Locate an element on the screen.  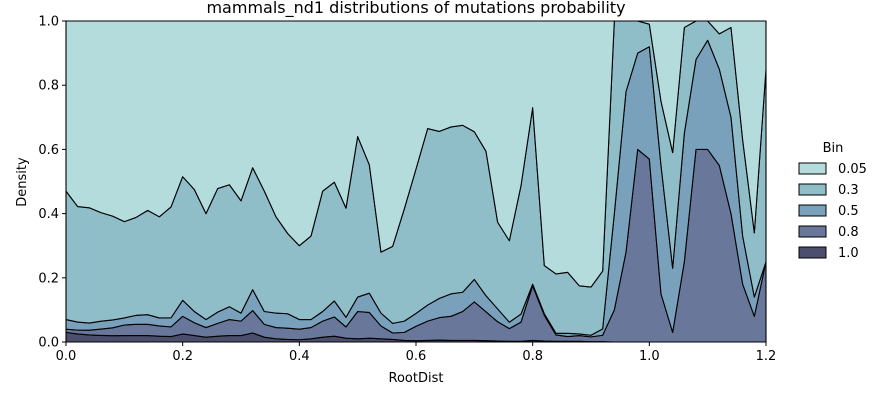
legend-title: Bin is located at coordinates (833, 148).